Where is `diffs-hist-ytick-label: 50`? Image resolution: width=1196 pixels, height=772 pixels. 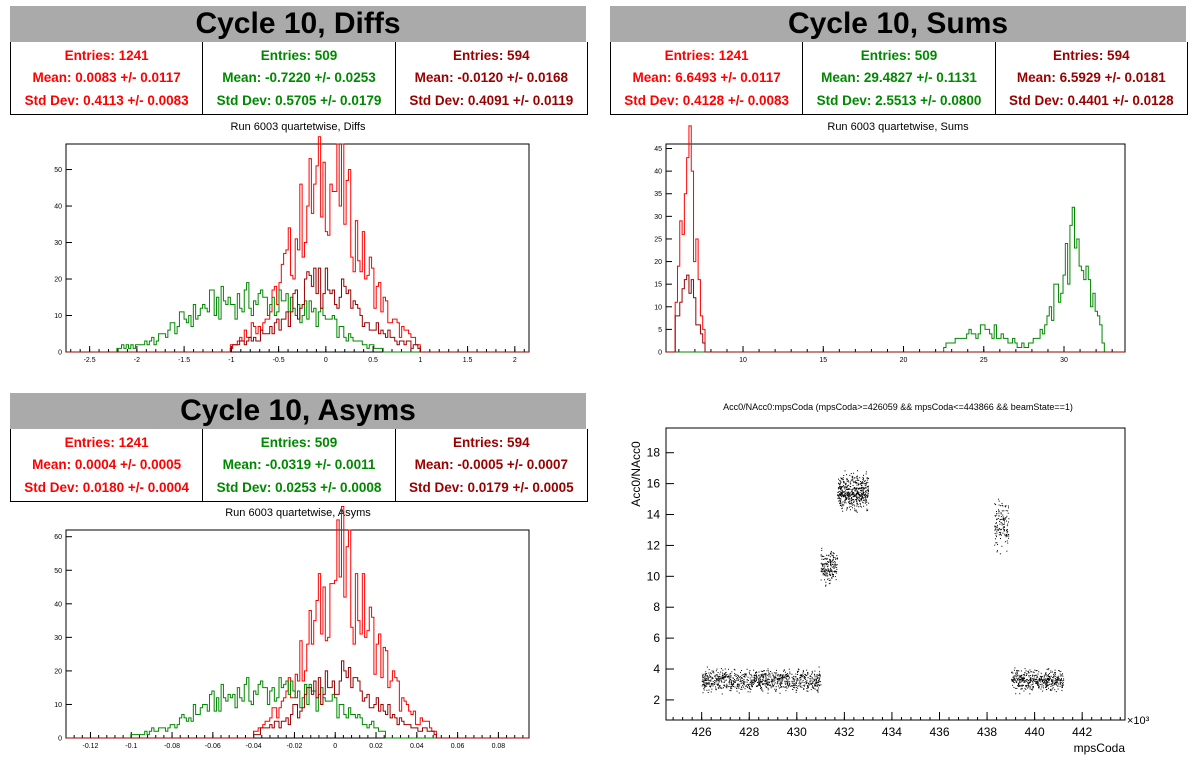
diffs-hist-ytick-label: 50 is located at coordinates (58, 170).